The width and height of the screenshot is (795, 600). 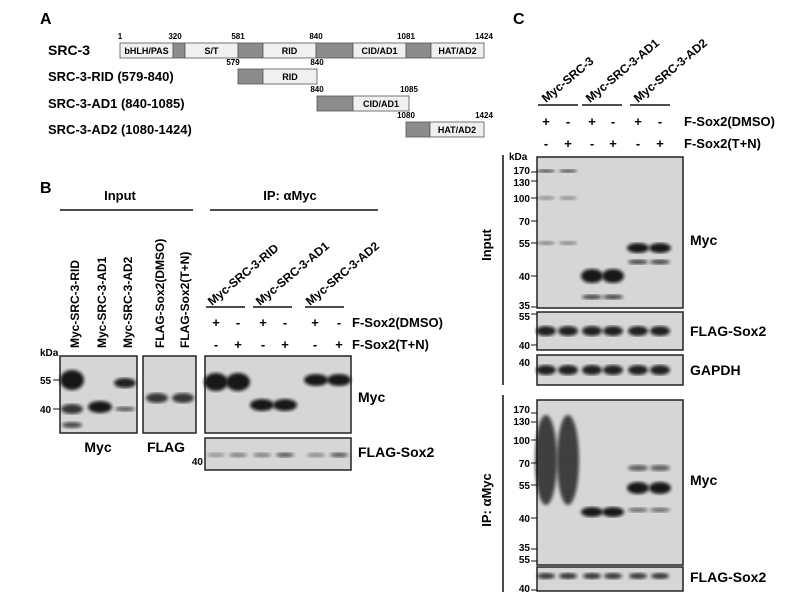 What do you see at coordinates (102, 302) in the screenshot?
I see `lane-label: Myc-SRC-3-AD1` at bounding box center [102, 302].